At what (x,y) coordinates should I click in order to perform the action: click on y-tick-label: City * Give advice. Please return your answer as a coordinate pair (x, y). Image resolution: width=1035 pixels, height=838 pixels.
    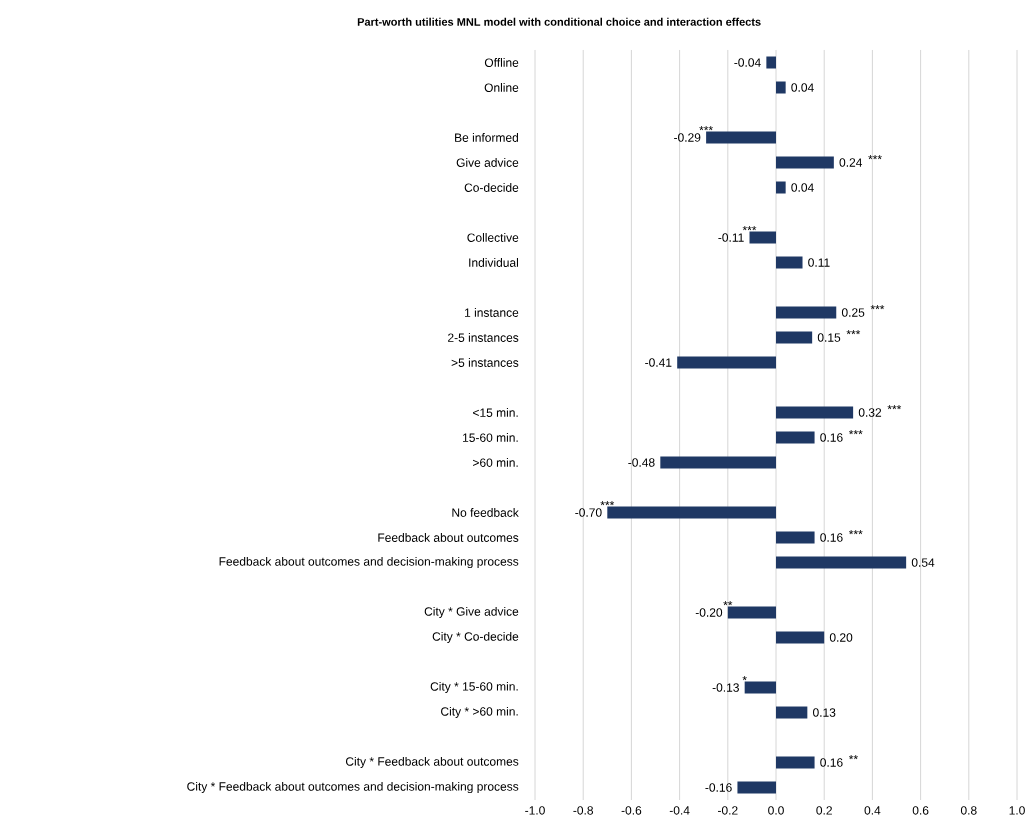
    Looking at the image, I should click on (471, 612).